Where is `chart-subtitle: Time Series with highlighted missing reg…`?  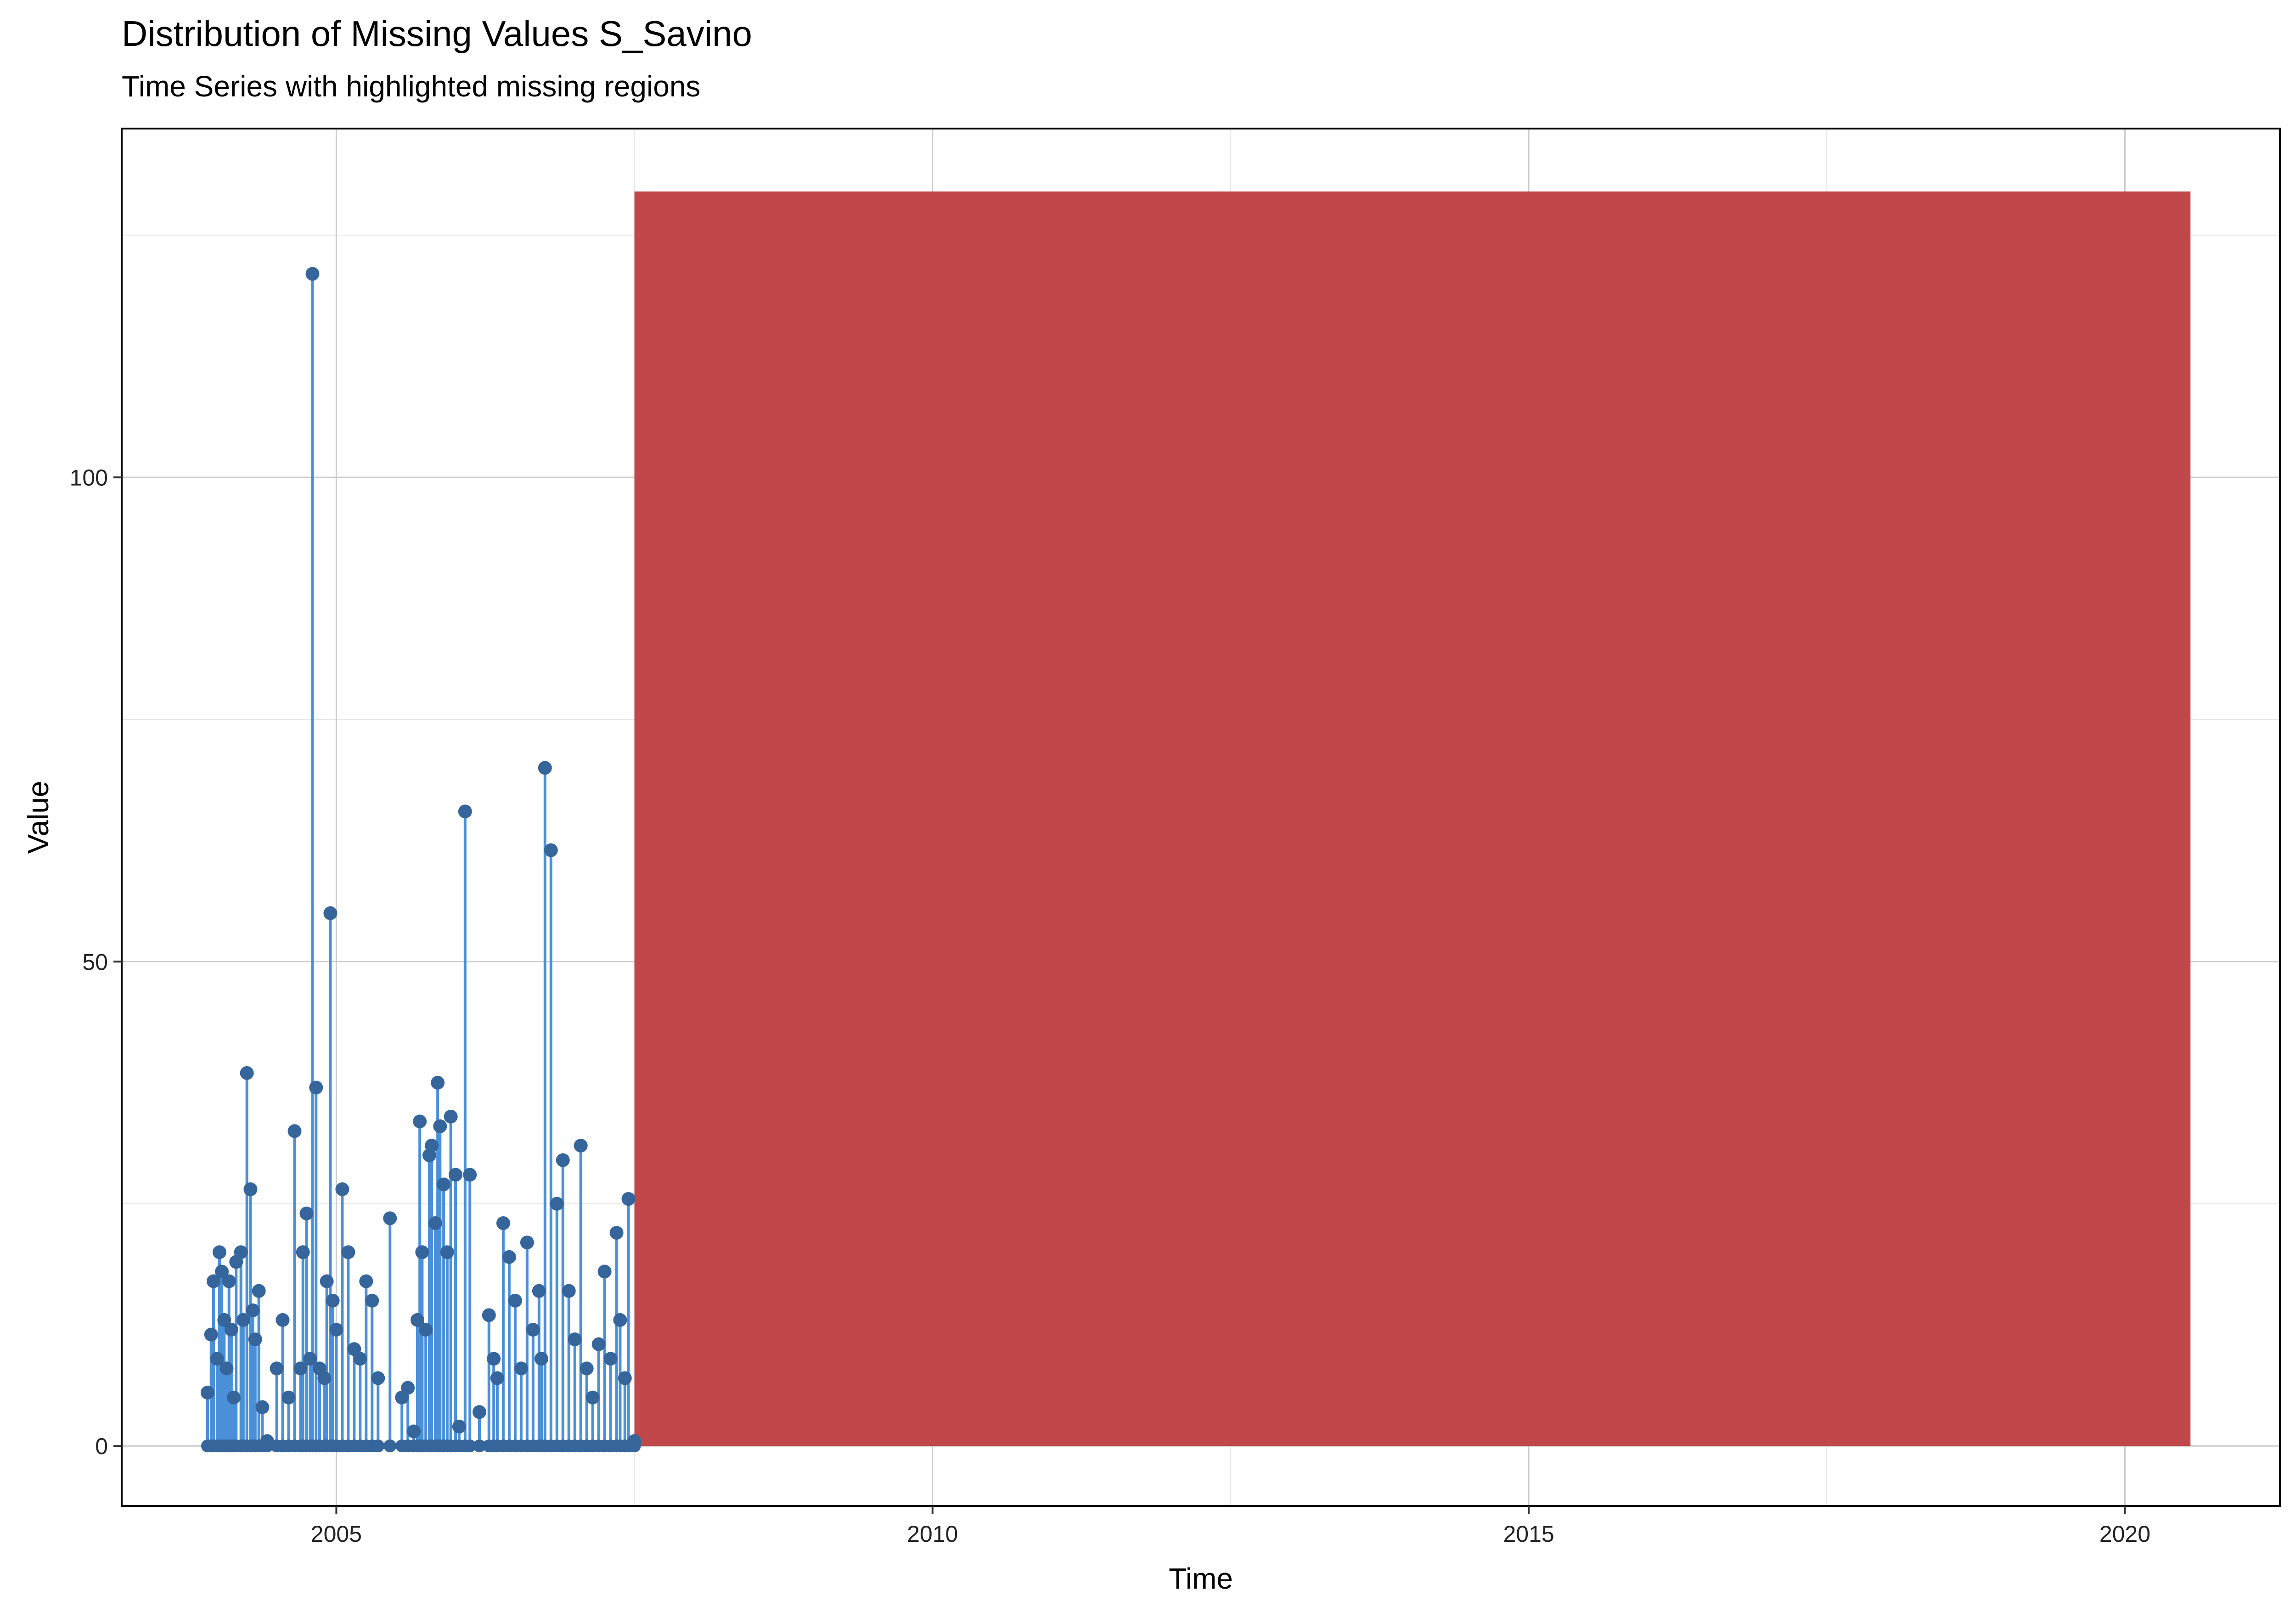
chart-subtitle: Time Series with highlighted missing reg… is located at coordinates (411, 86).